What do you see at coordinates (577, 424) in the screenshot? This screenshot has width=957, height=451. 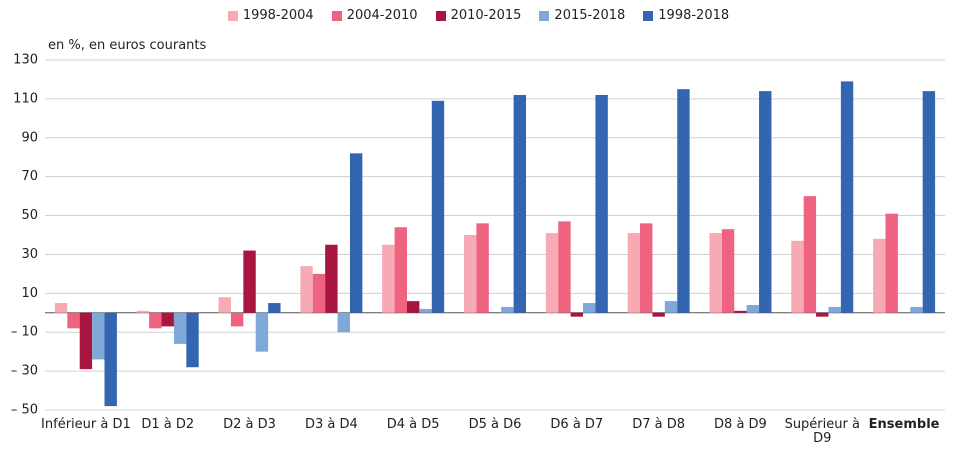 I see `x-tick-label: D6 à D7` at bounding box center [577, 424].